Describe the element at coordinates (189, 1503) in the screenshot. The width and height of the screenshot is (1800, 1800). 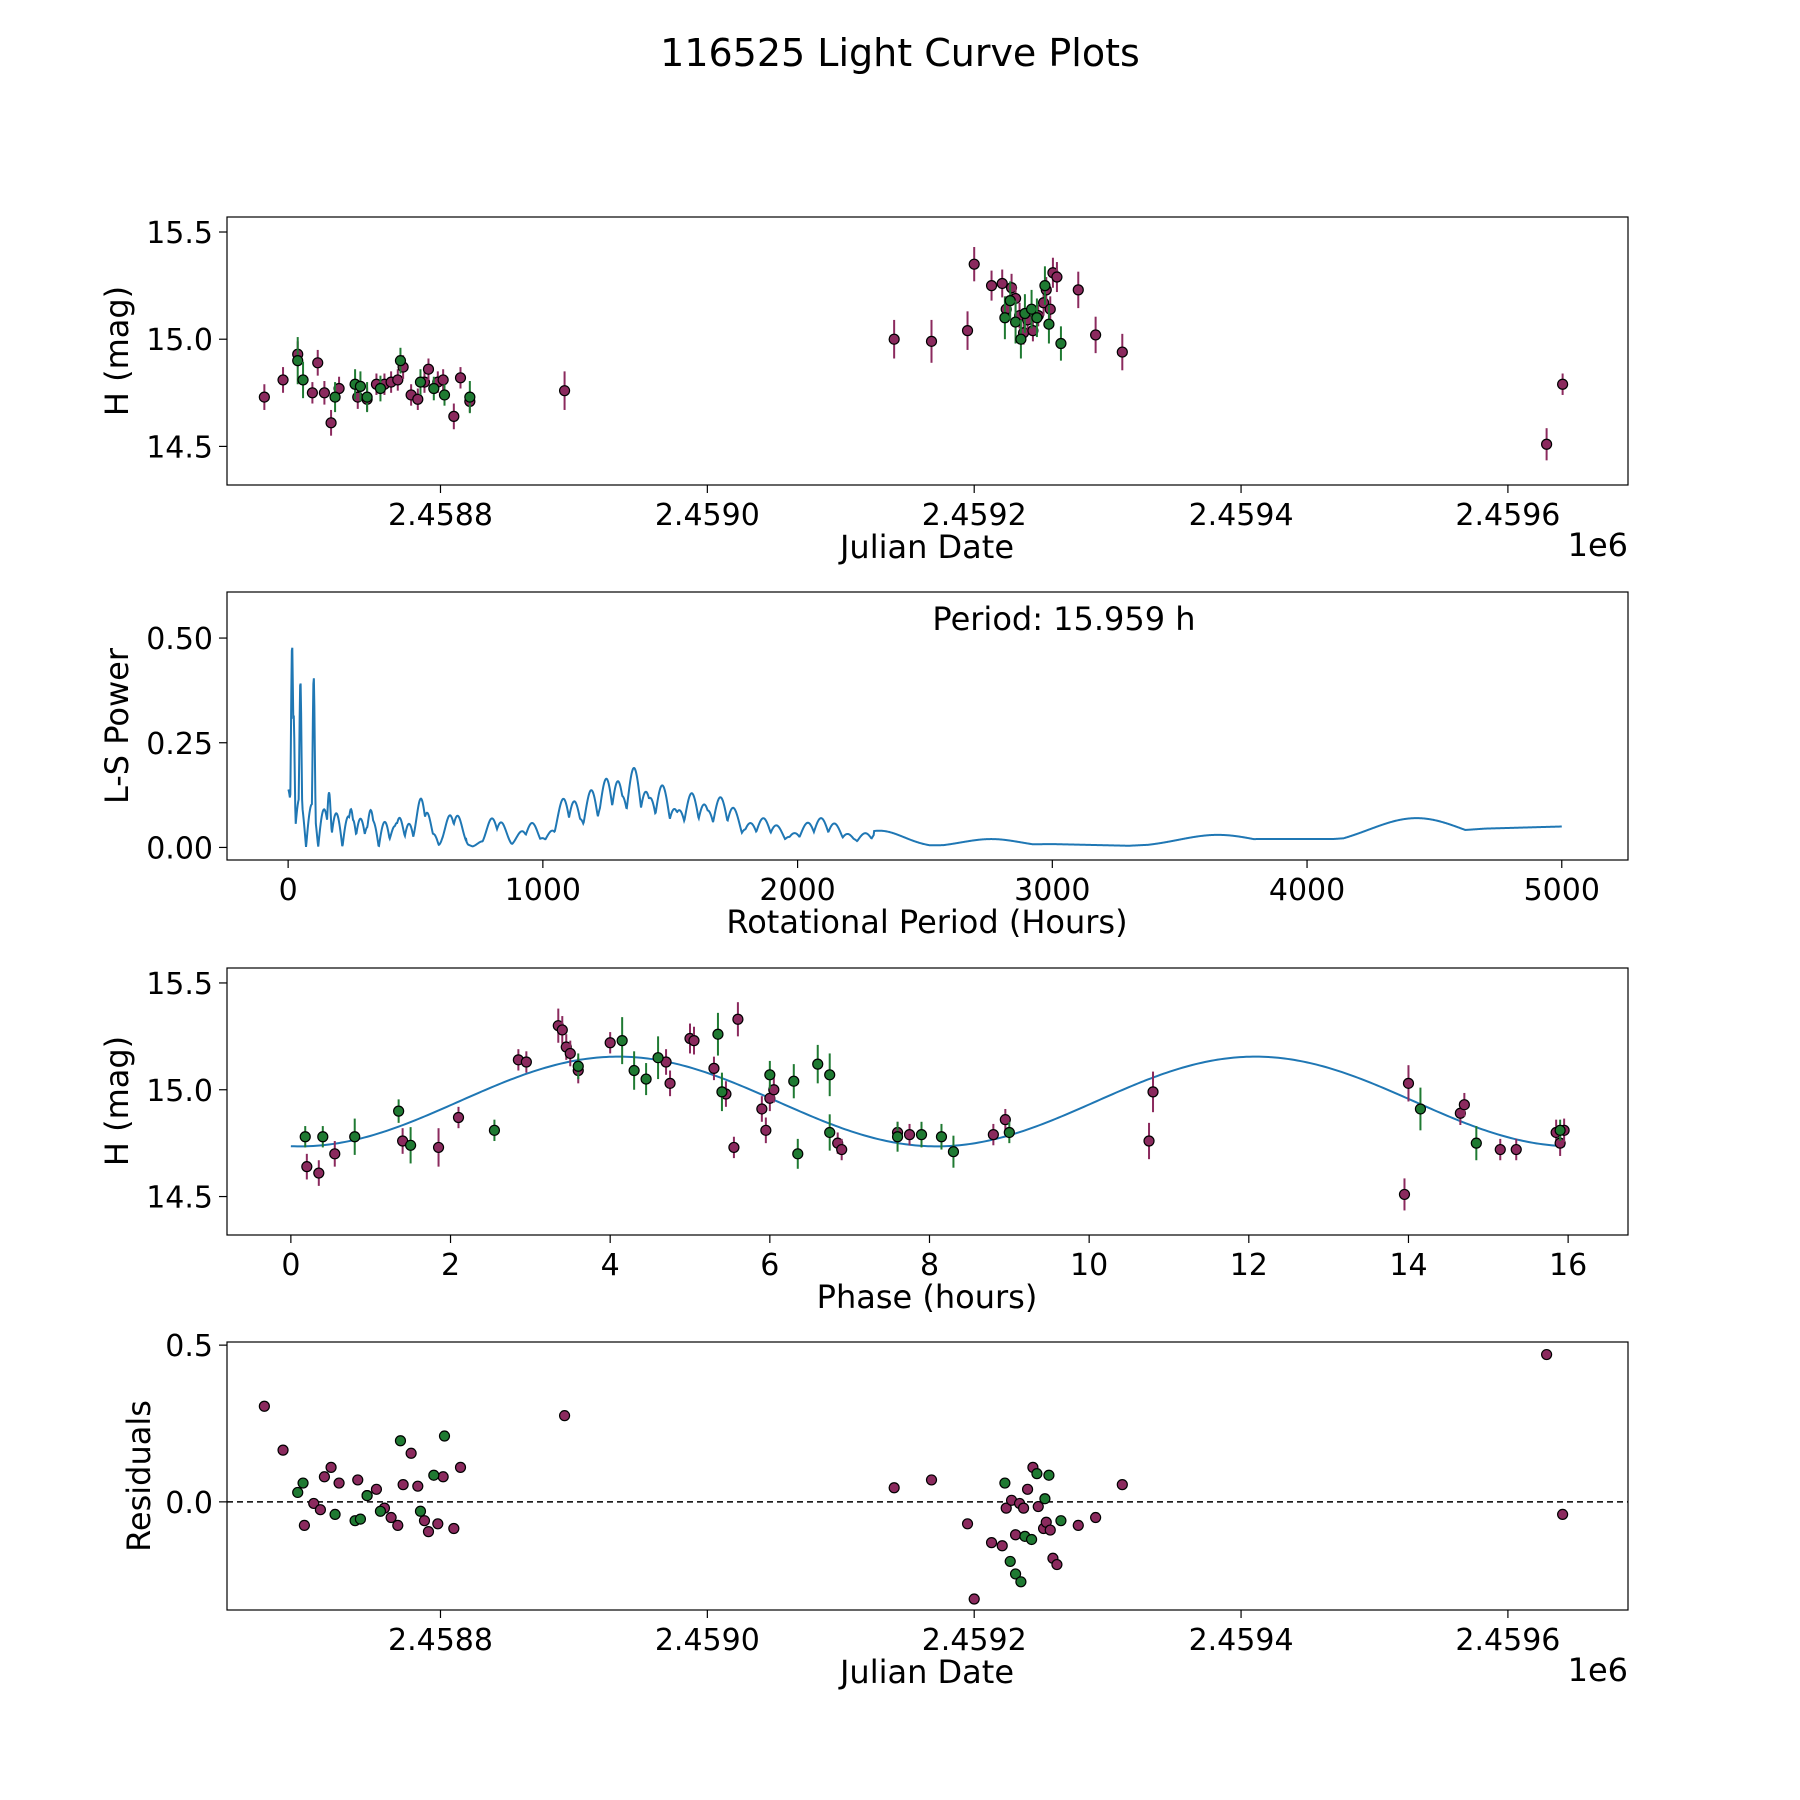
I see `residuals-ytick-label: 0.0` at that location.